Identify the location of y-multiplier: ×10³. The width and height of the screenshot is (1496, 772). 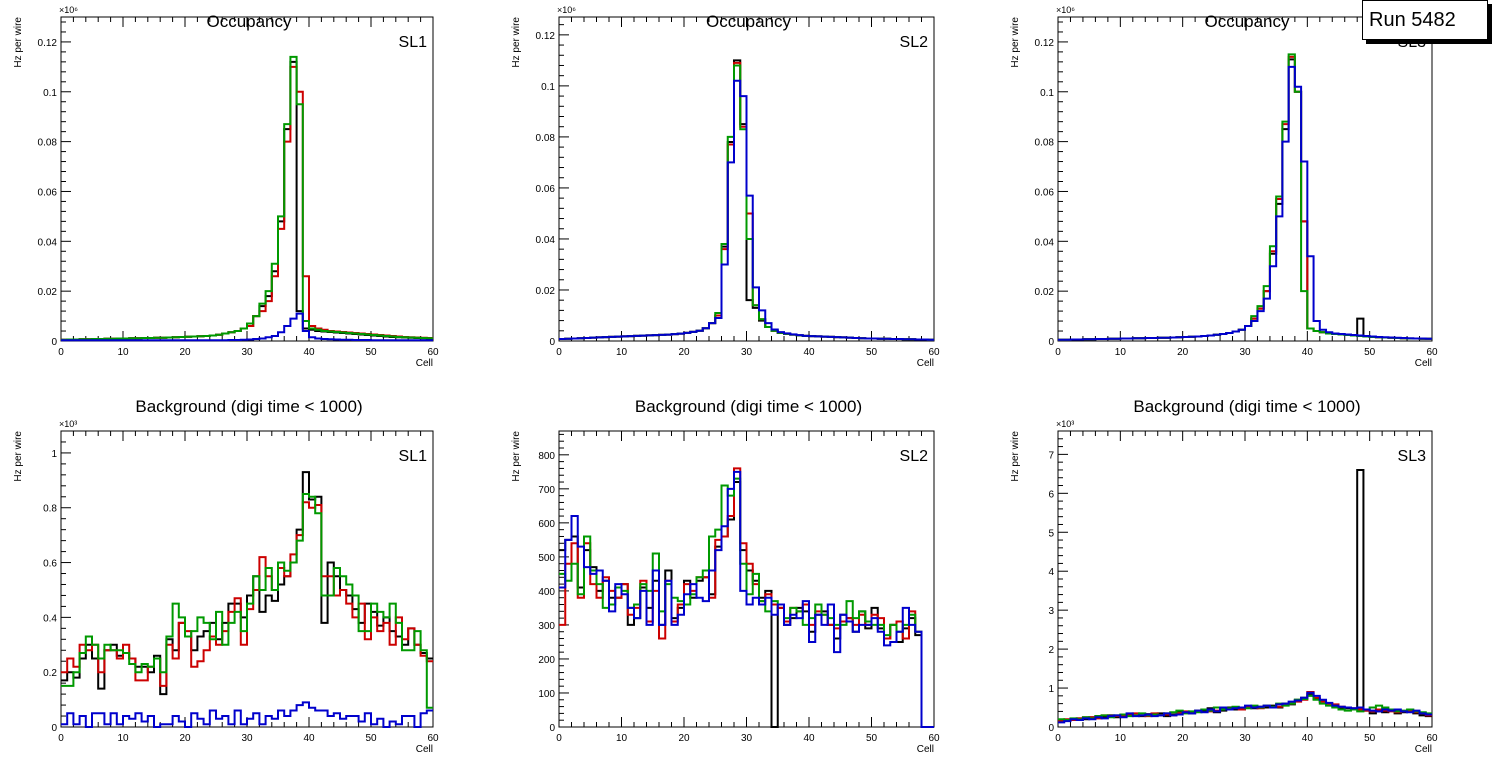
(68, 424).